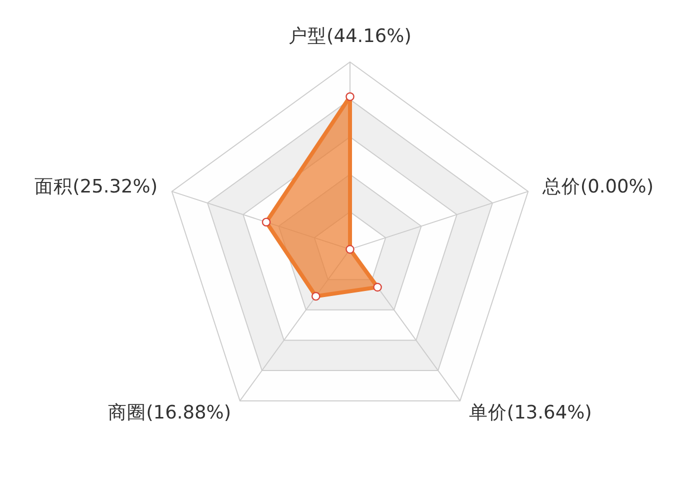 The width and height of the screenshot is (700, 500). What do you see at coordinates (350, 36) in the screenshot?
I see `spoke-label: 户型(44.16%)` at bounding box center [350, 36].